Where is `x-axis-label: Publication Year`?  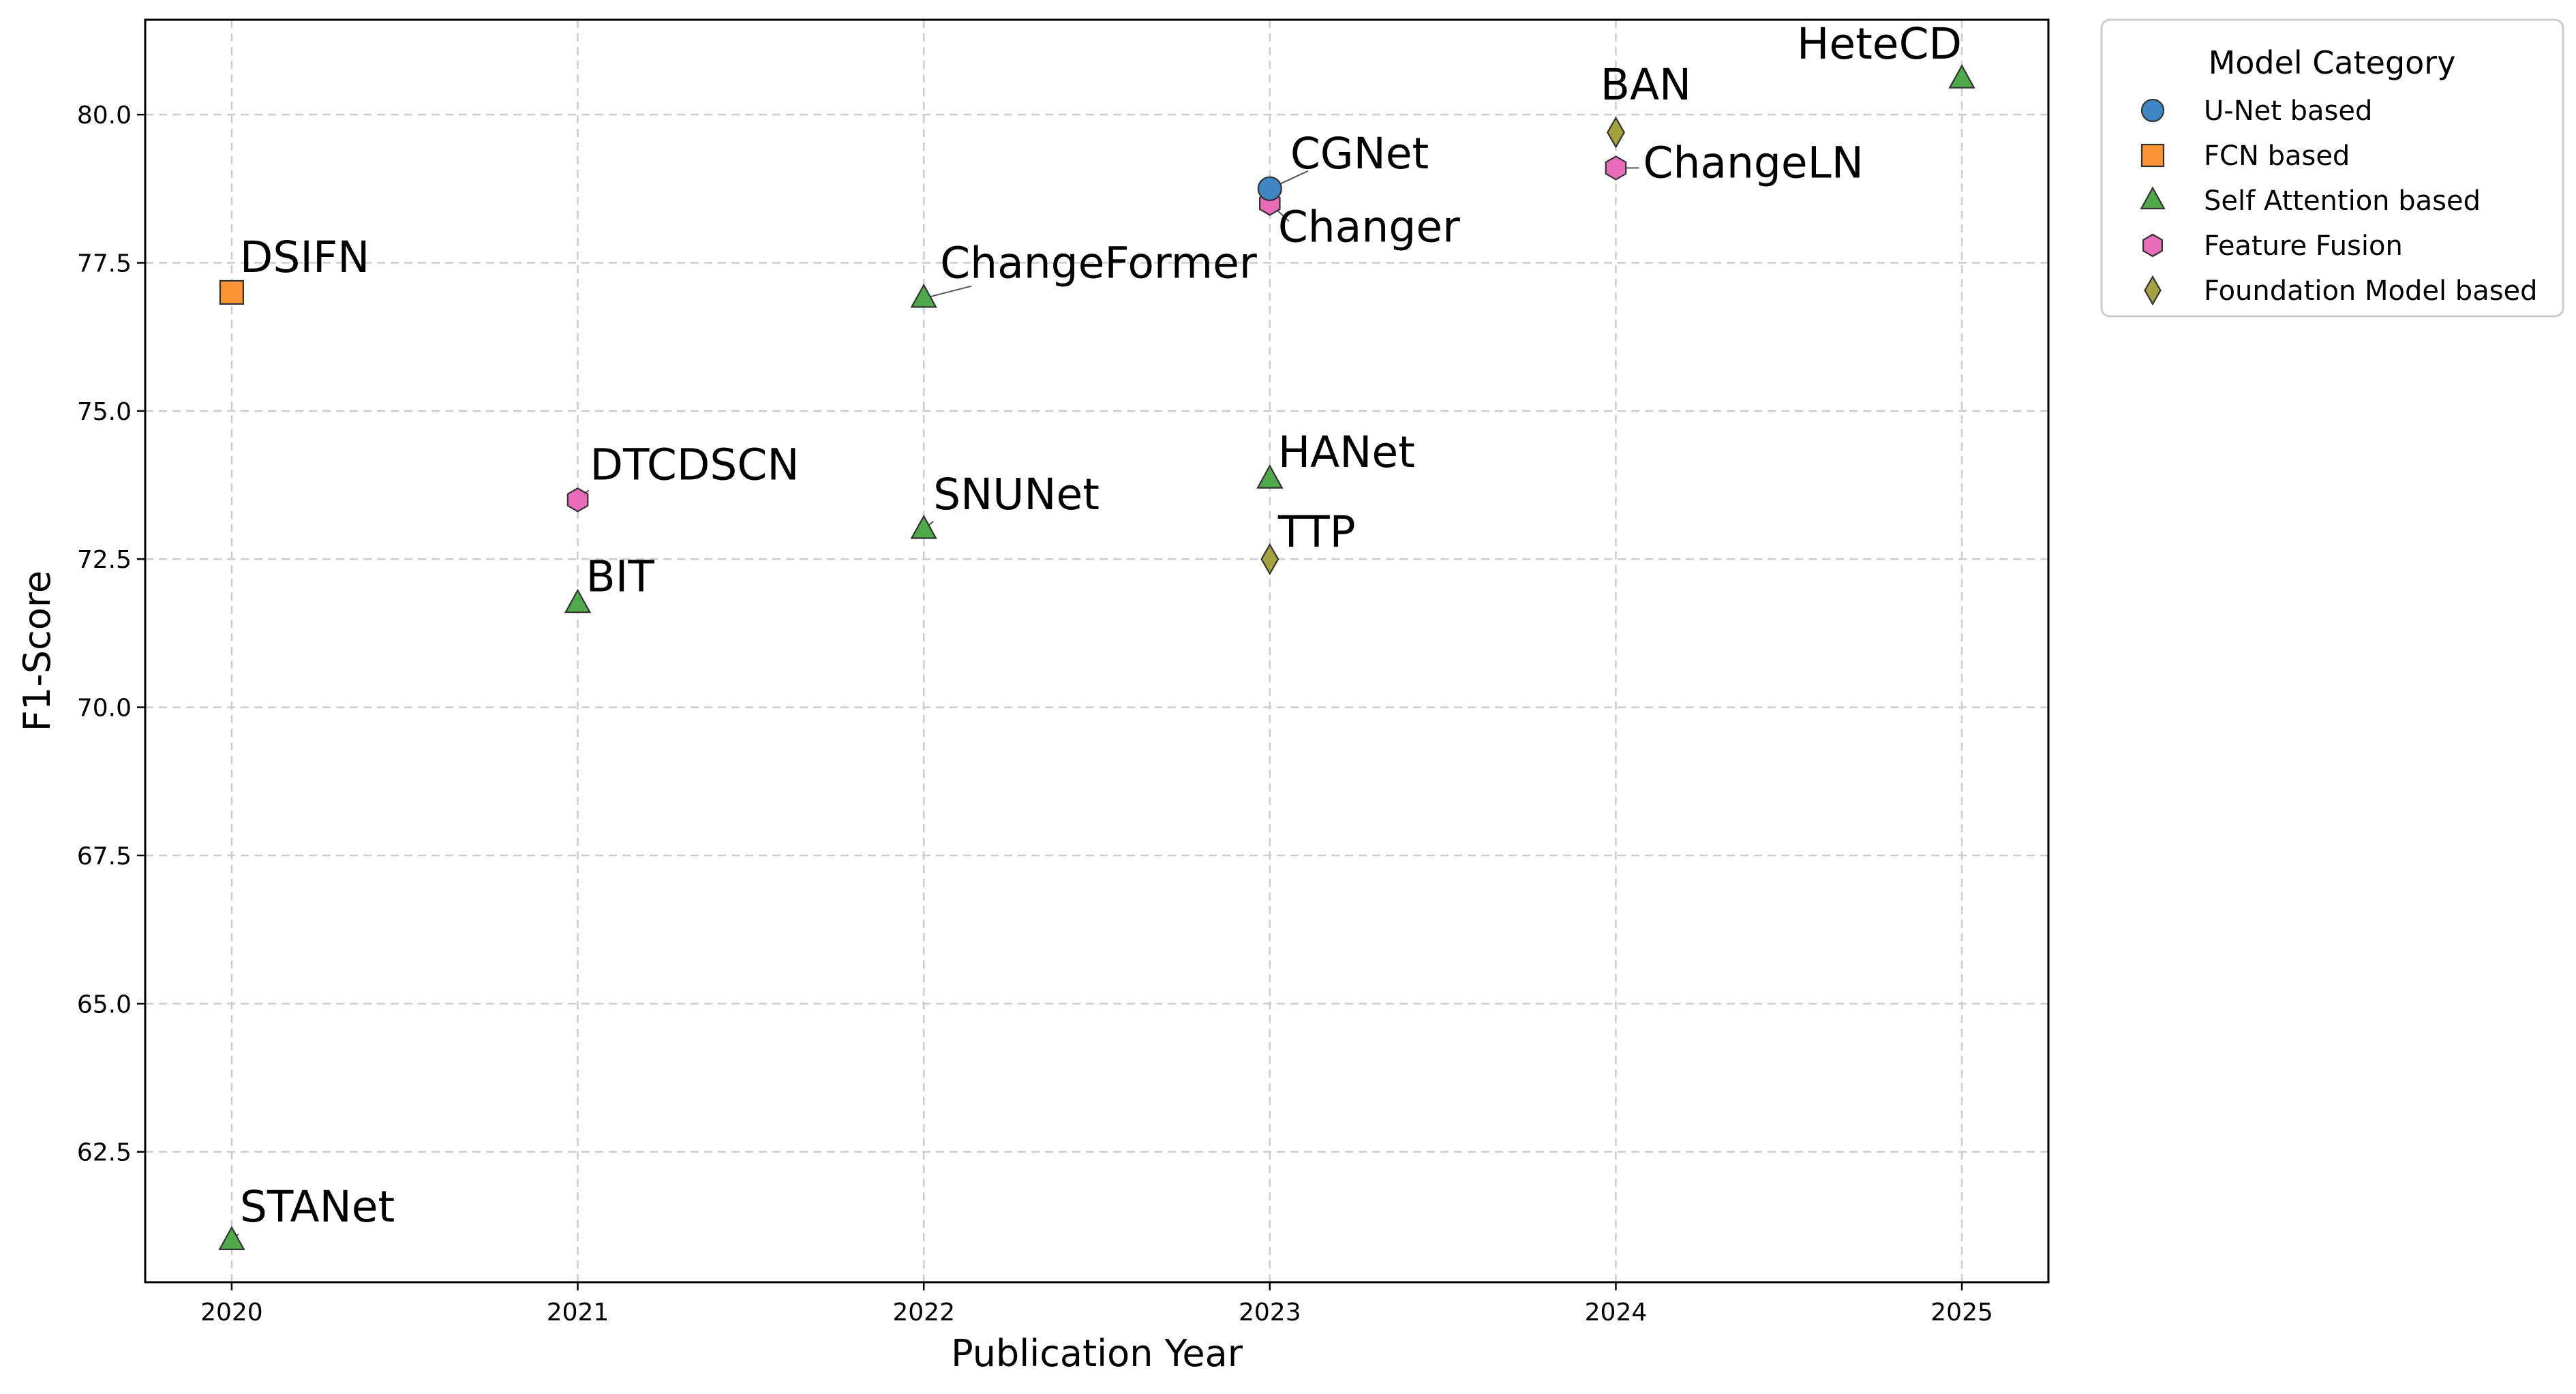 x-axis-label: Publication Year is located at coordinates (1097, 1354).